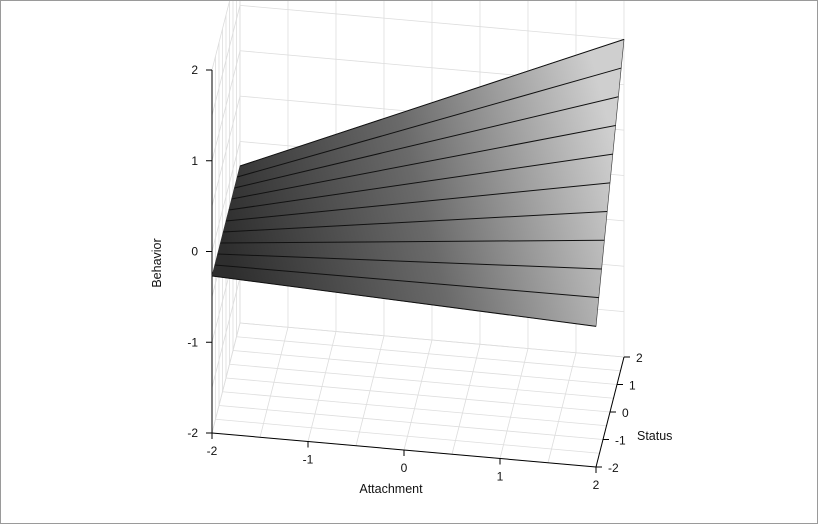  What do you see at coordinates (620, 441) in the screenshot?
I see `y-tick-label: -1` at bounding box center [620, 441].